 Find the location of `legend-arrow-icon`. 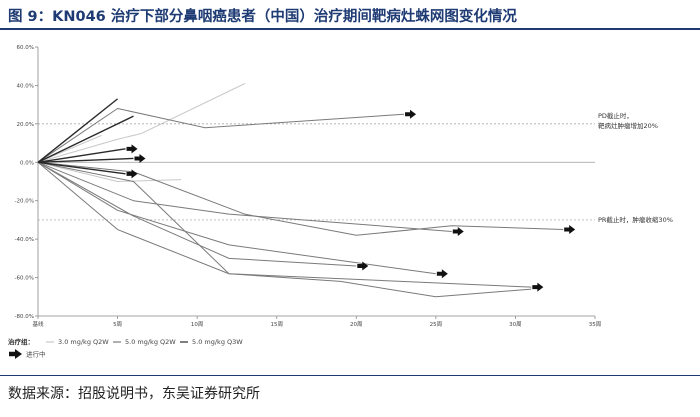

legend-arrow-icon is located at coordinates (15, 354).